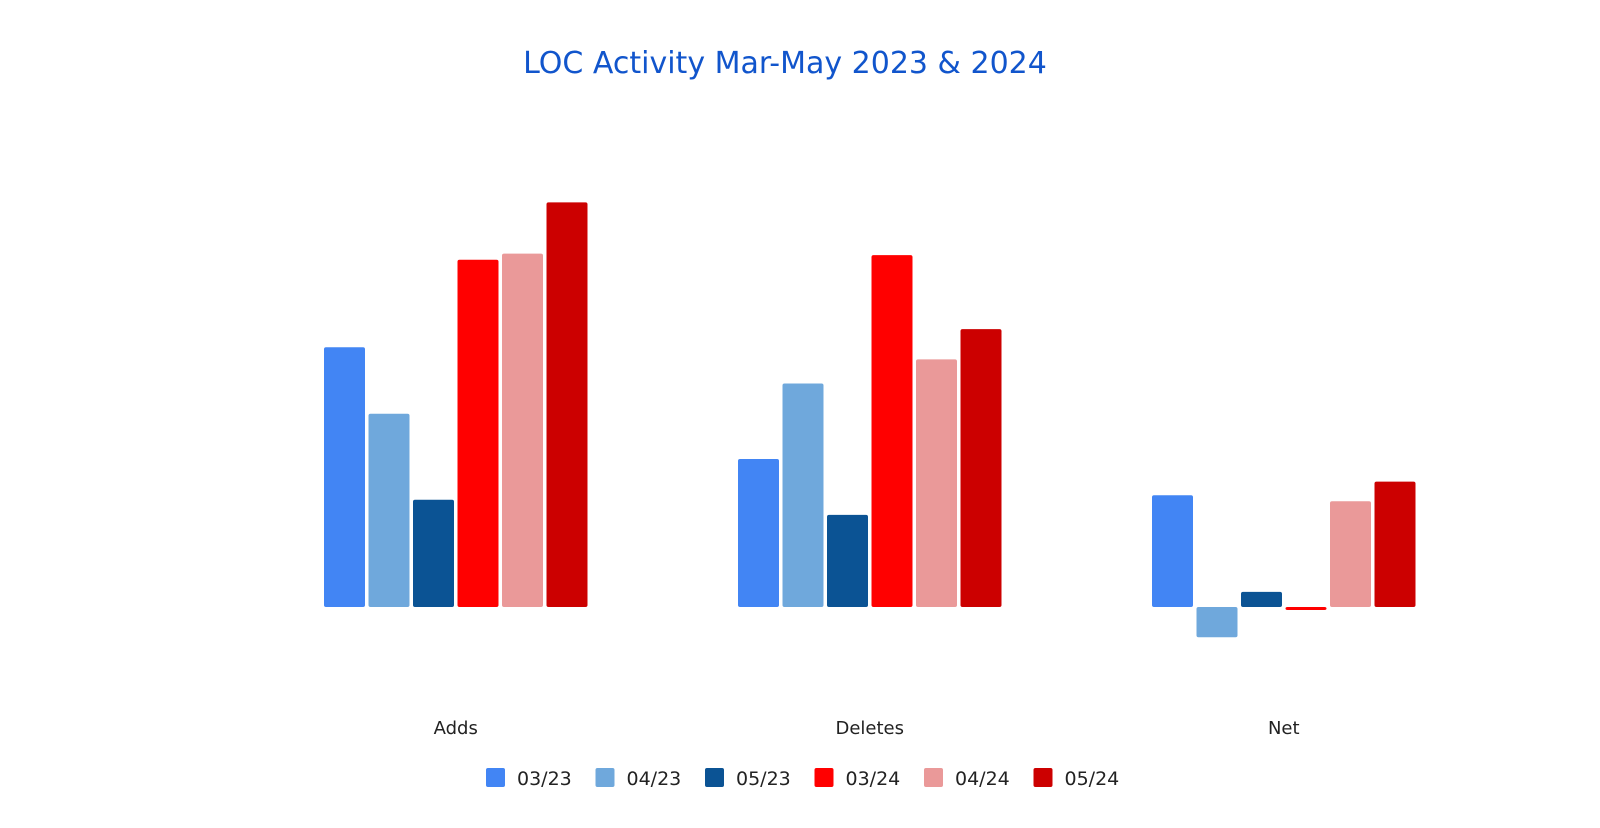 This screenshot has width=1600, height=828. I want to click on legend-item-05-23: 05/23, so click(748, 779).